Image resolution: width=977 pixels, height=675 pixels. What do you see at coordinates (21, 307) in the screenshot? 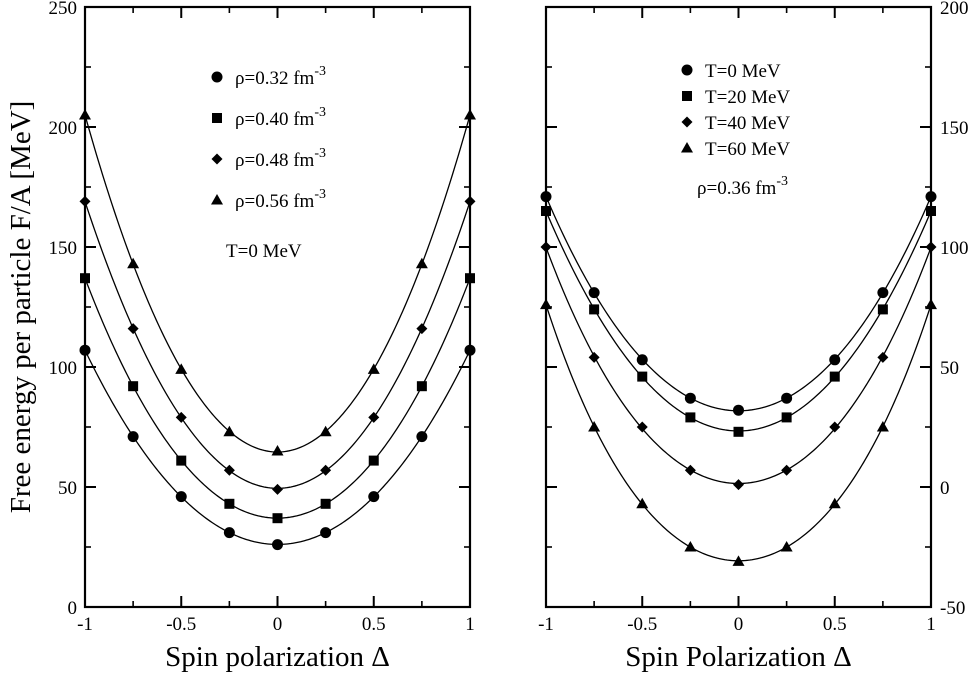
I see `y-axis-title: Free energy per particle F/A [MeV]` at bounding box center [21, 307].